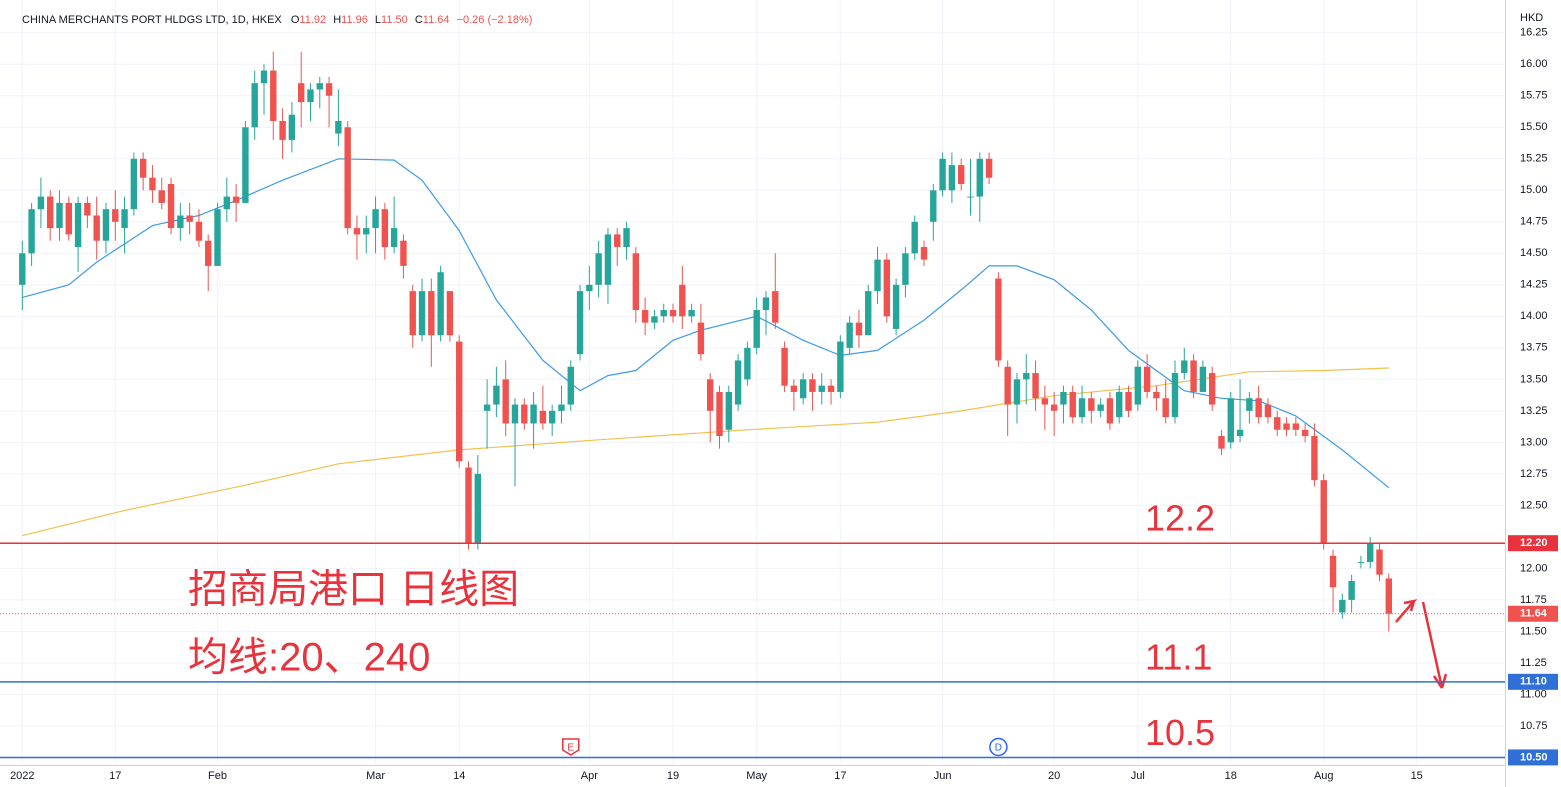 The height and width of the screenshot is (787, 1561). What do you see at coordinates (22, 776) in the screenshot?
I see `x-tick-label: 2022` at bounding box center [22, 776].